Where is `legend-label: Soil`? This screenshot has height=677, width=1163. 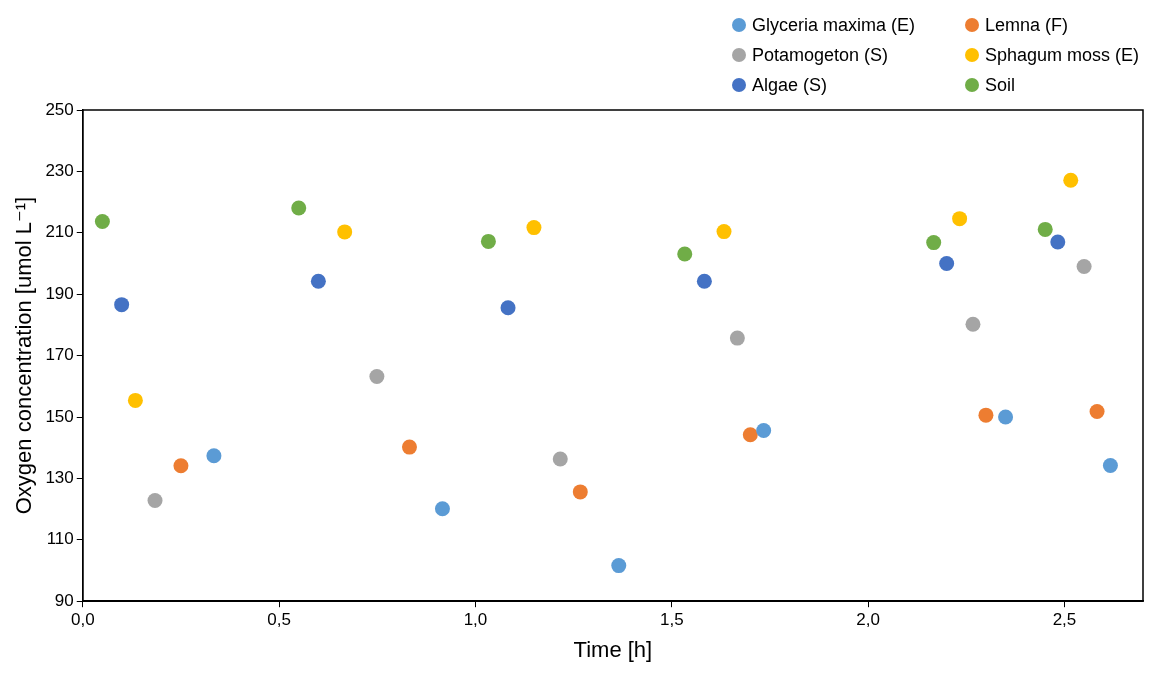
legend-label: Soil is located at coordinates (999, 85).